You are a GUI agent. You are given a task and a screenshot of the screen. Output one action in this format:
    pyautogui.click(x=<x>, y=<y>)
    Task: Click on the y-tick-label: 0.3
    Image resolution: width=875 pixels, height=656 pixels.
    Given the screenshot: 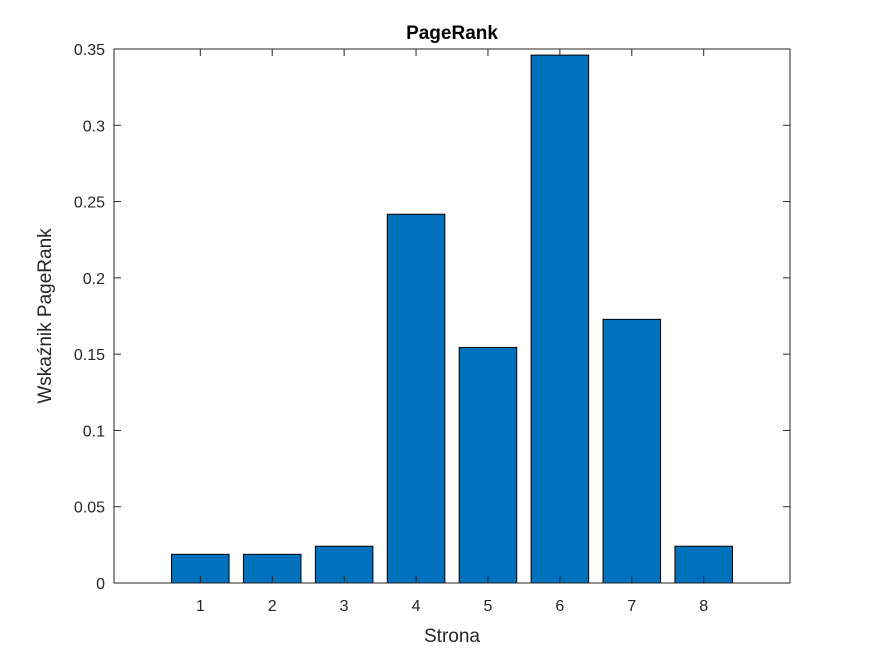 What is the action you would take?
    pyautogui.click(x=94, y=126)
    